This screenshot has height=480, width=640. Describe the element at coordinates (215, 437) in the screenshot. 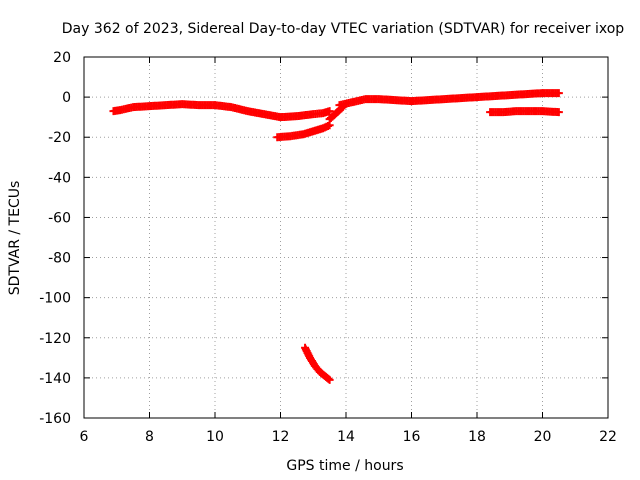

I see `x-tick-label: 10` at that location.